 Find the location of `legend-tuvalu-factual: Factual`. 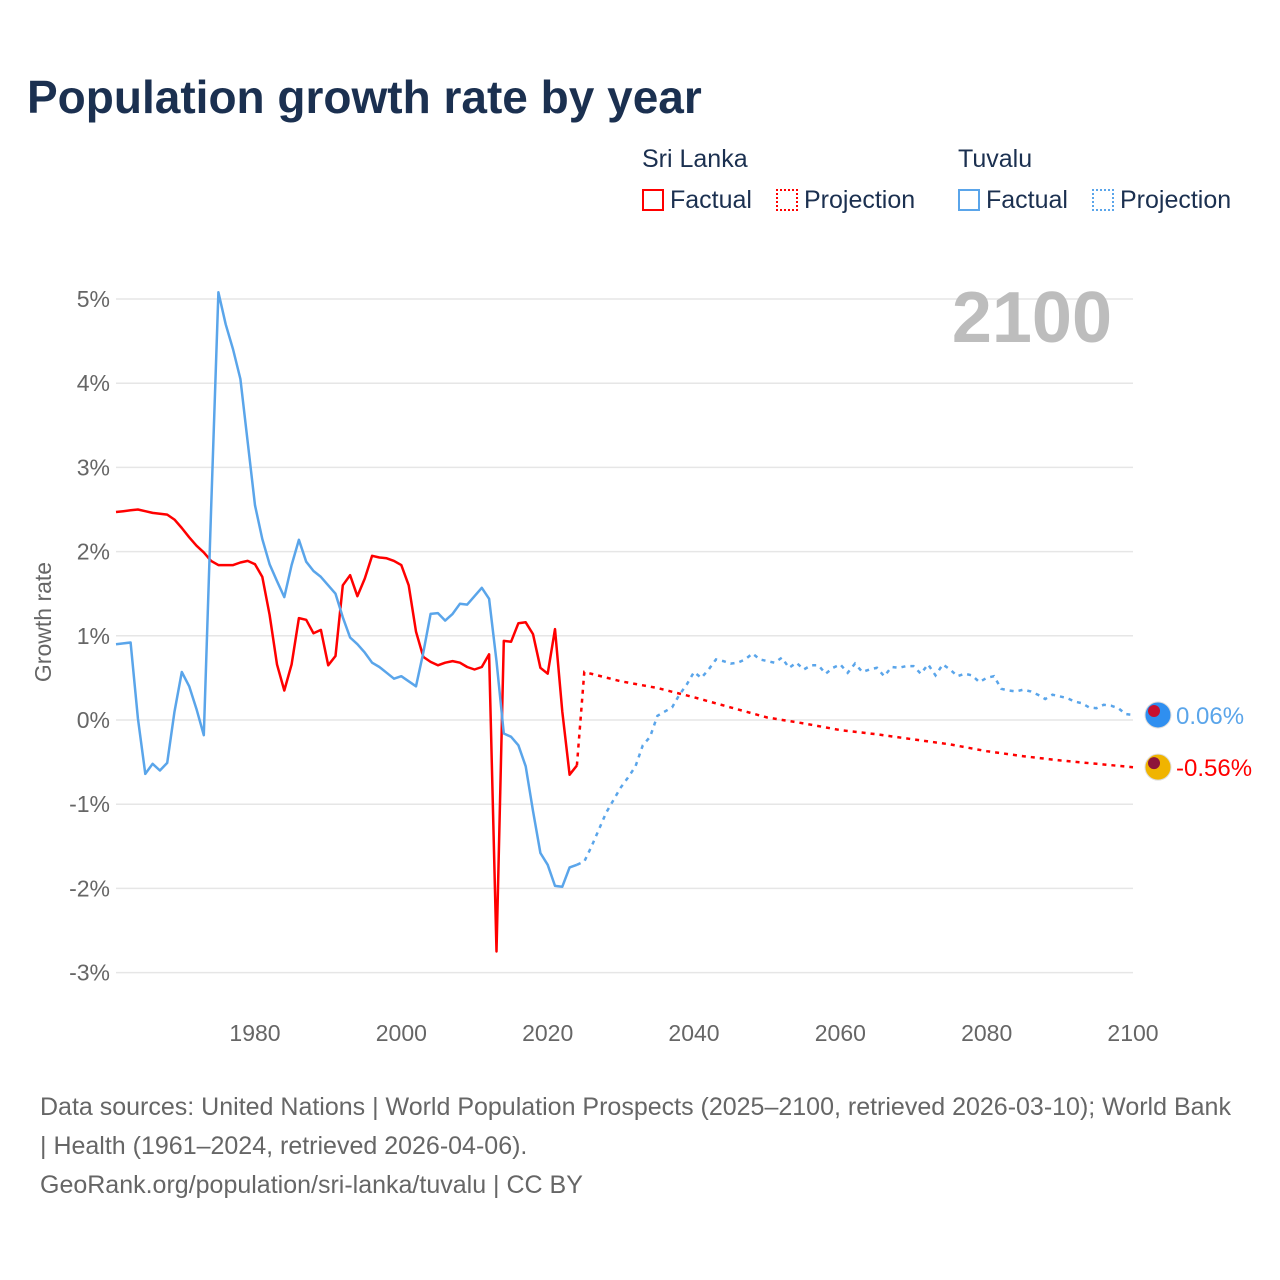

legend-tuvalu-factual: Factual is located at coordinates (1013, 200).